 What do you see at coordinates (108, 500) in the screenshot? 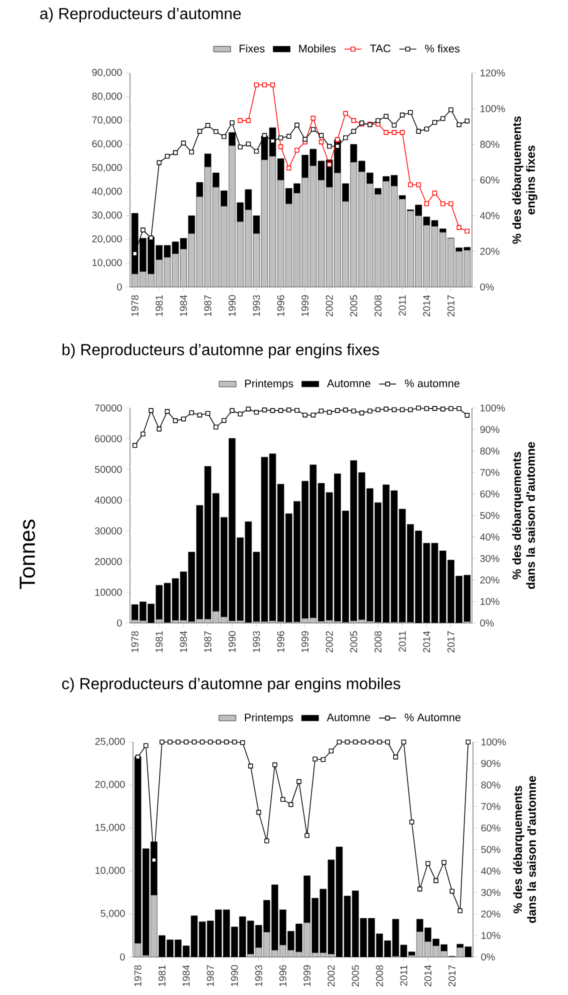
I see `y-tick-label: 40000` at bounding box center [108, 500].